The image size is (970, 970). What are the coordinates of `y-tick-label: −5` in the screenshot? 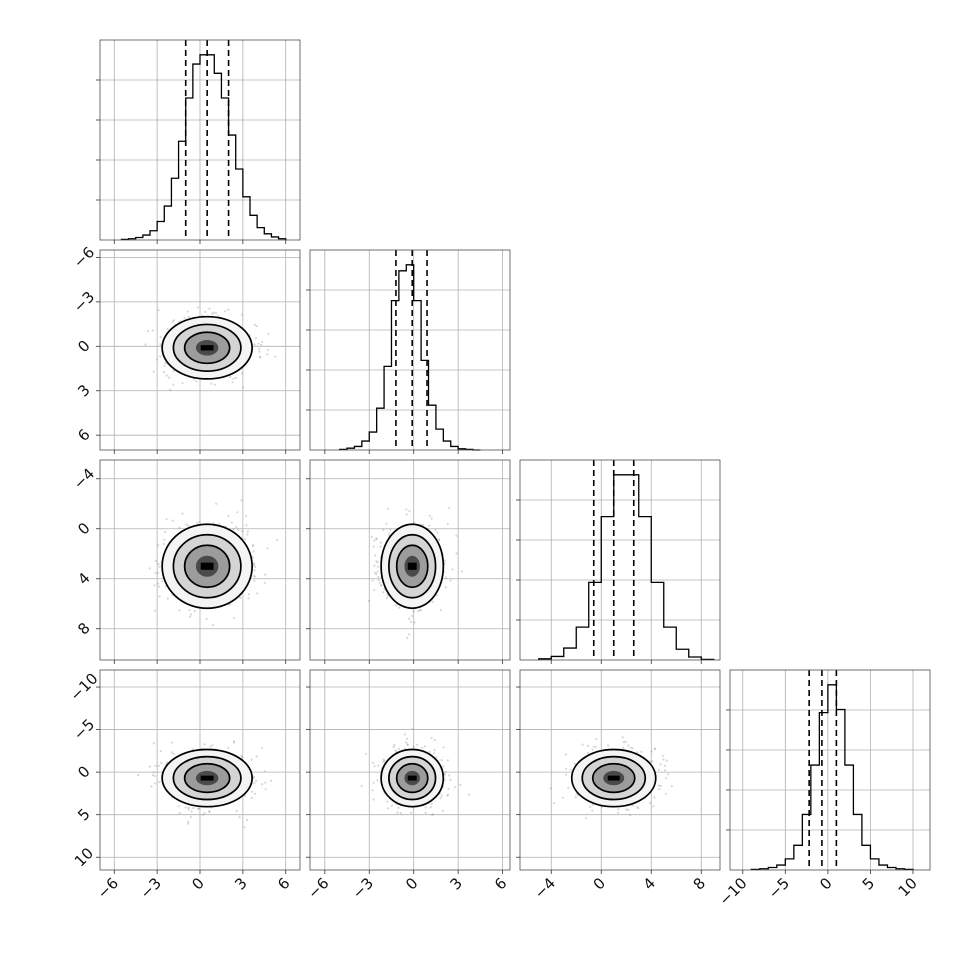 It's located at (84, 729).